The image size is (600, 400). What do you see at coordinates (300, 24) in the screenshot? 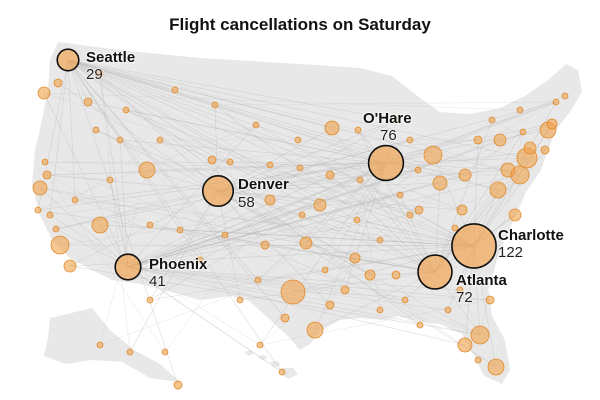
I see `chart-title: Flight cancellations on Saturday` at bounding box center [300, 24].